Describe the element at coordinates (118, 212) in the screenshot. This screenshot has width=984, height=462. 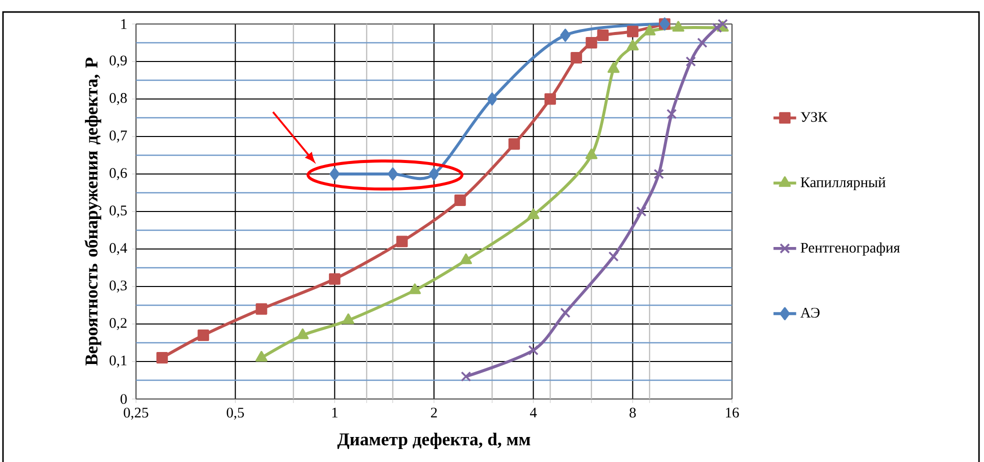
I see `y-tick-label: 0,5` at that location.